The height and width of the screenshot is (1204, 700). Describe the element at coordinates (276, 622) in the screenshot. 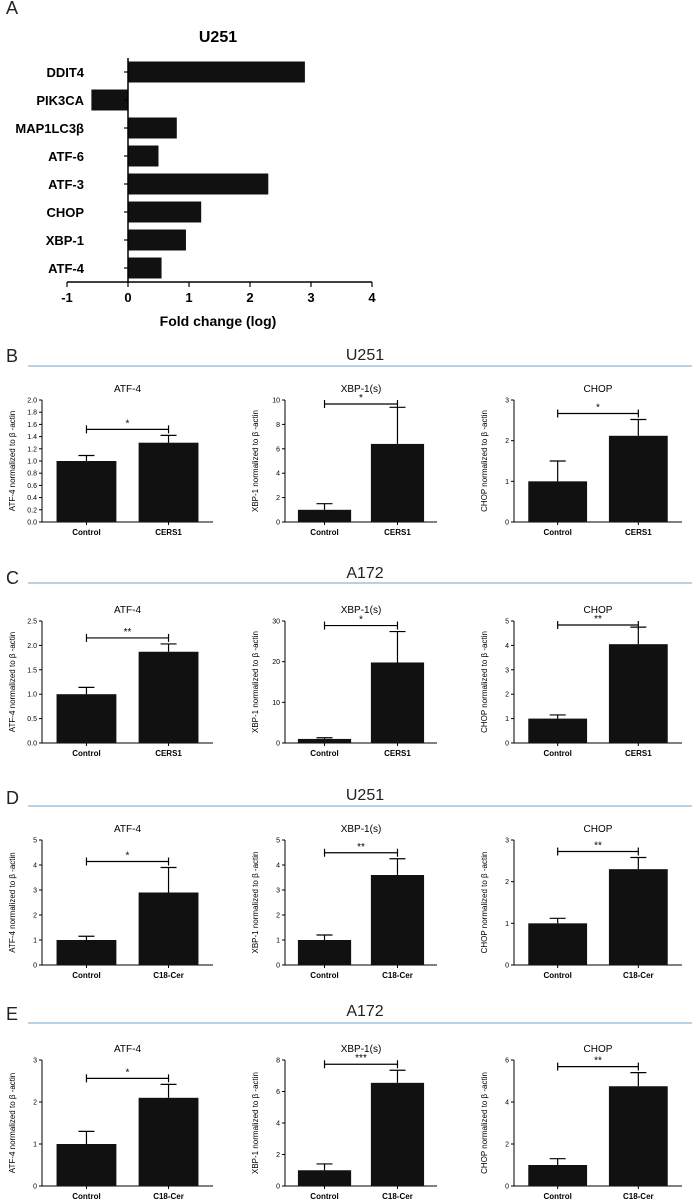

I see `y-tick-label: 30` at that location.